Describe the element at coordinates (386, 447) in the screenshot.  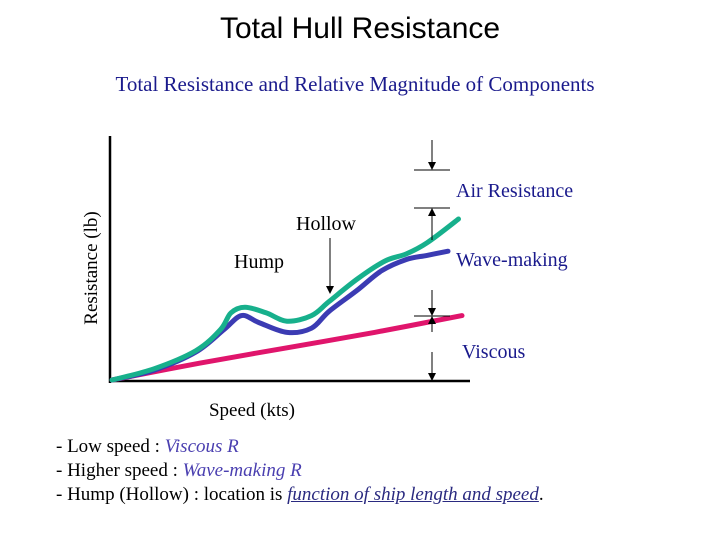
I see `note-low-speed: - Low speed : Viscous R` at that location.